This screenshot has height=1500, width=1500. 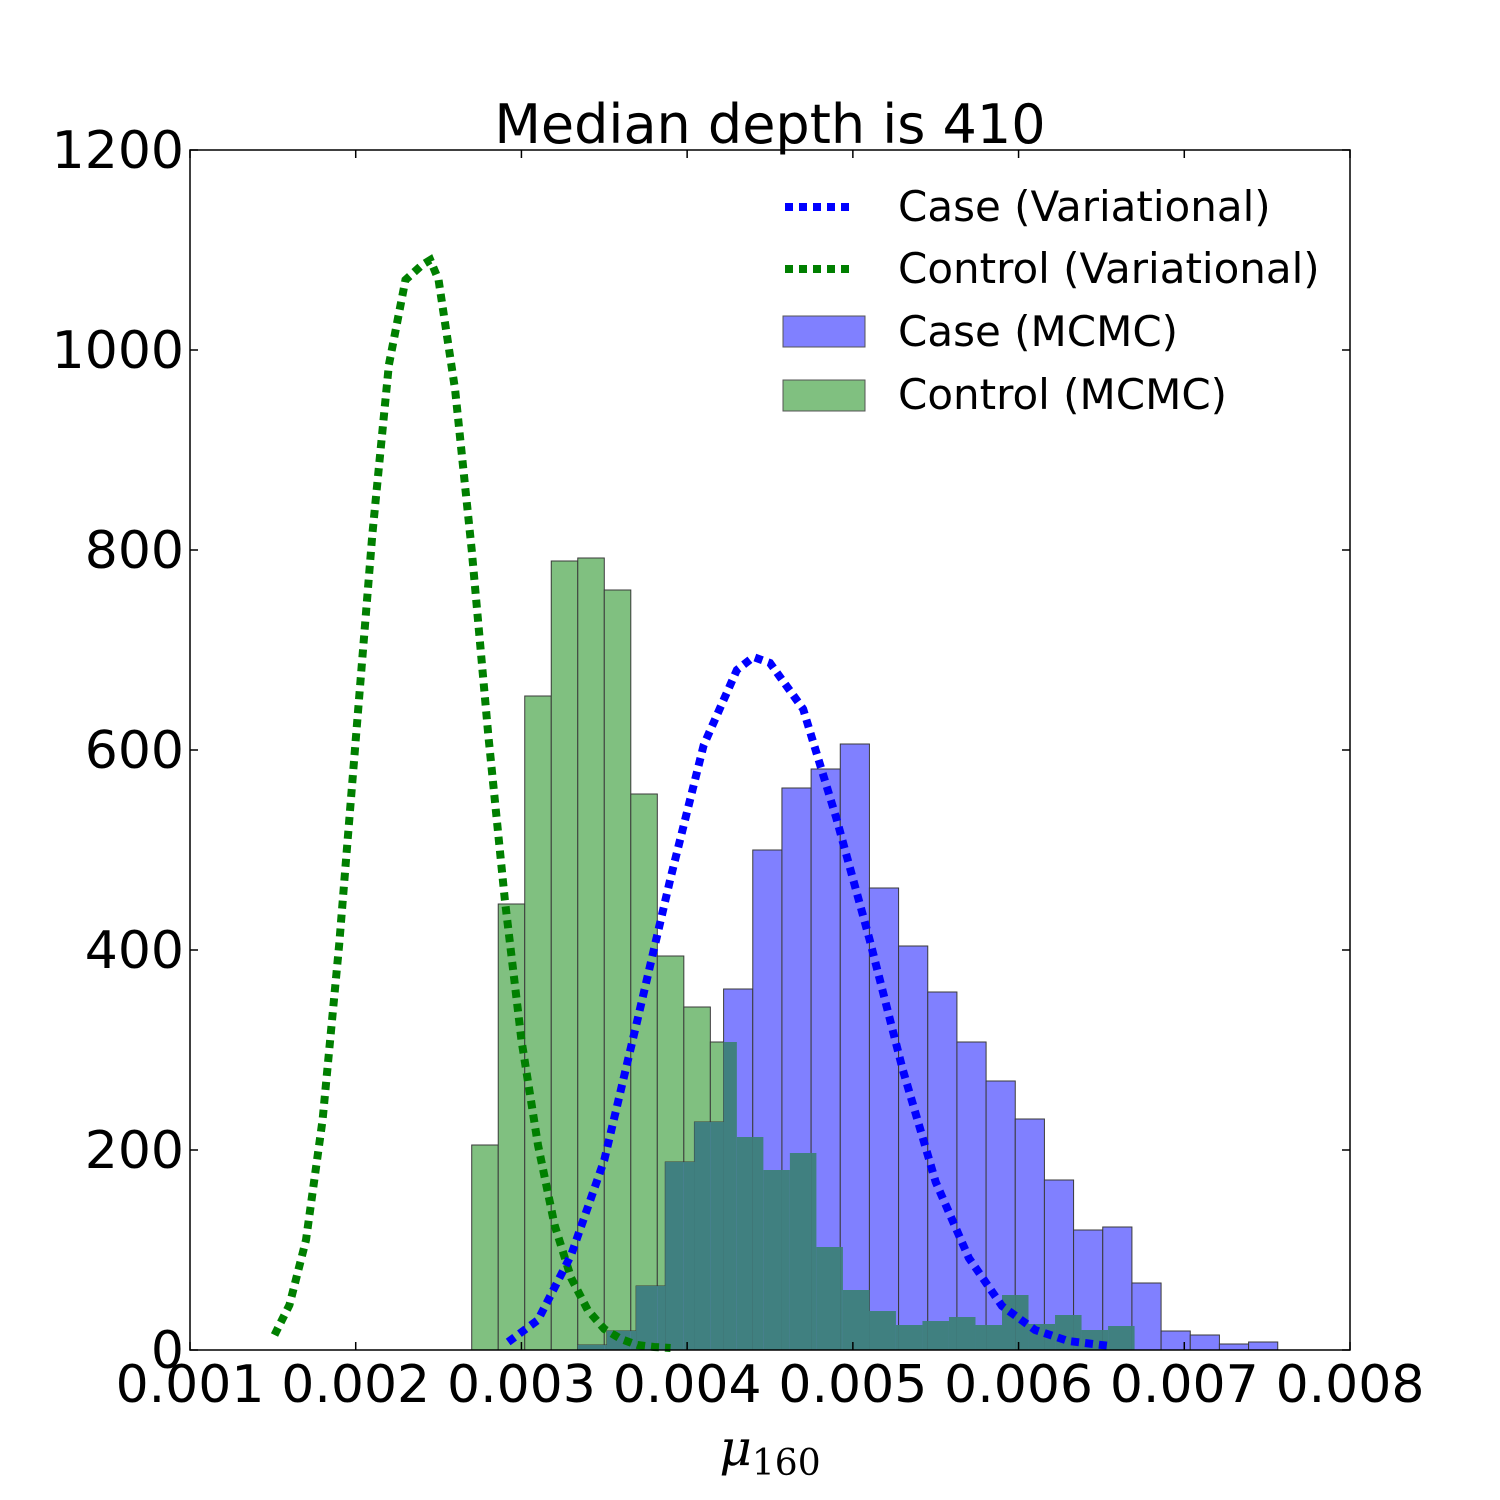 What do you see at coordinates (852, 1385) in the screenshot?
I see `x-tick-label: 0.005` at bounding box center [852, 1385].